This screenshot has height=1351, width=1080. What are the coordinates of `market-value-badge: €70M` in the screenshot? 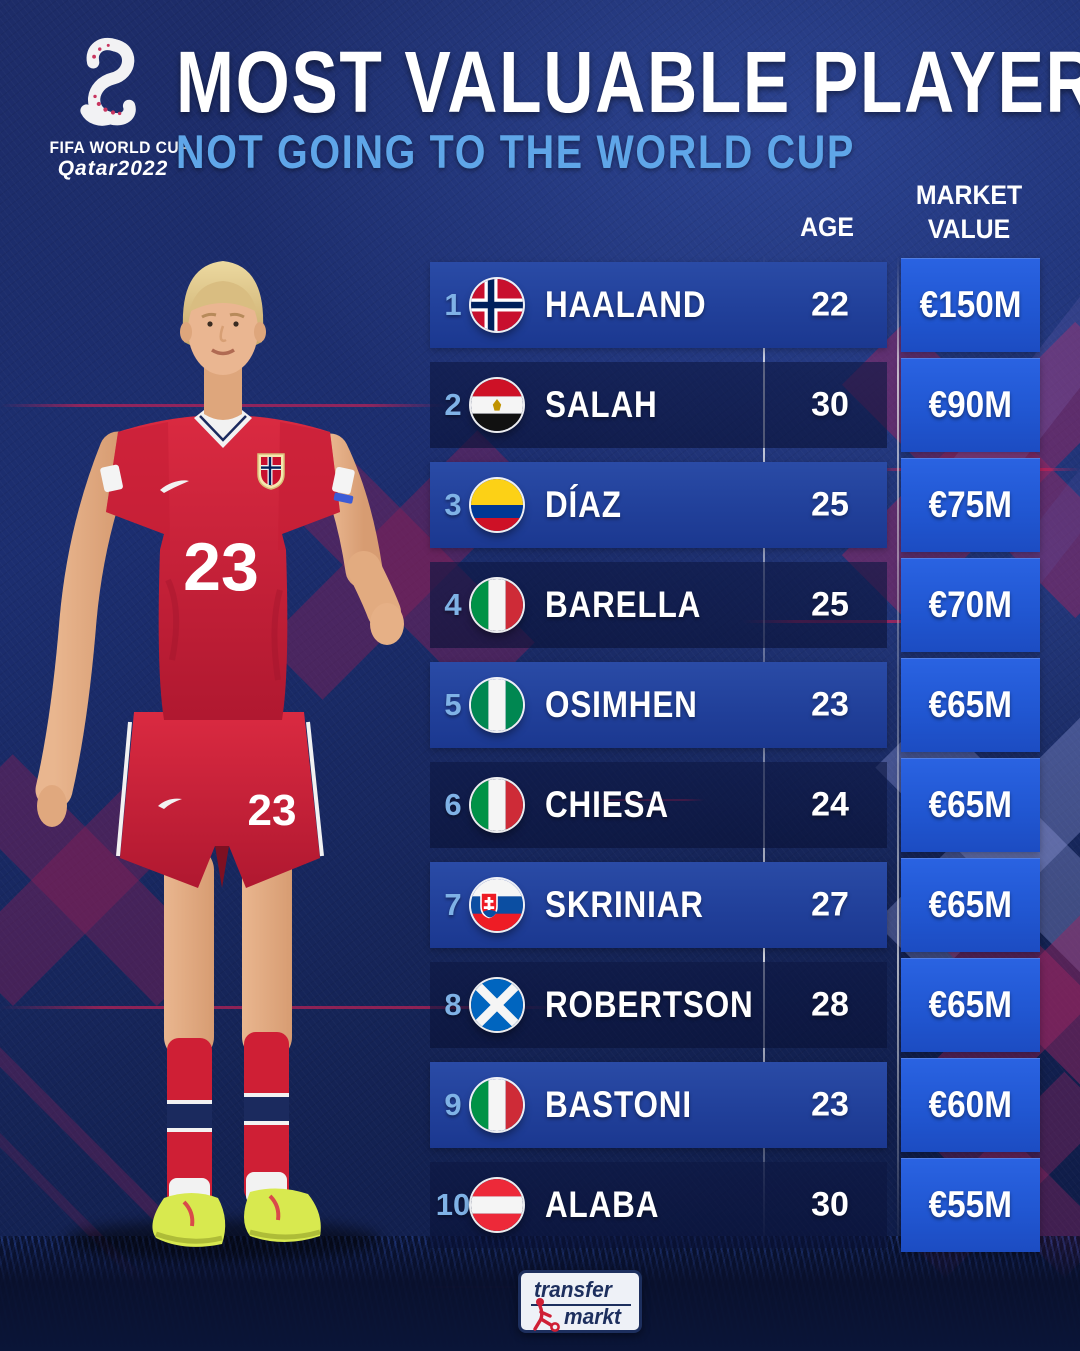 It's located at (970, 605).